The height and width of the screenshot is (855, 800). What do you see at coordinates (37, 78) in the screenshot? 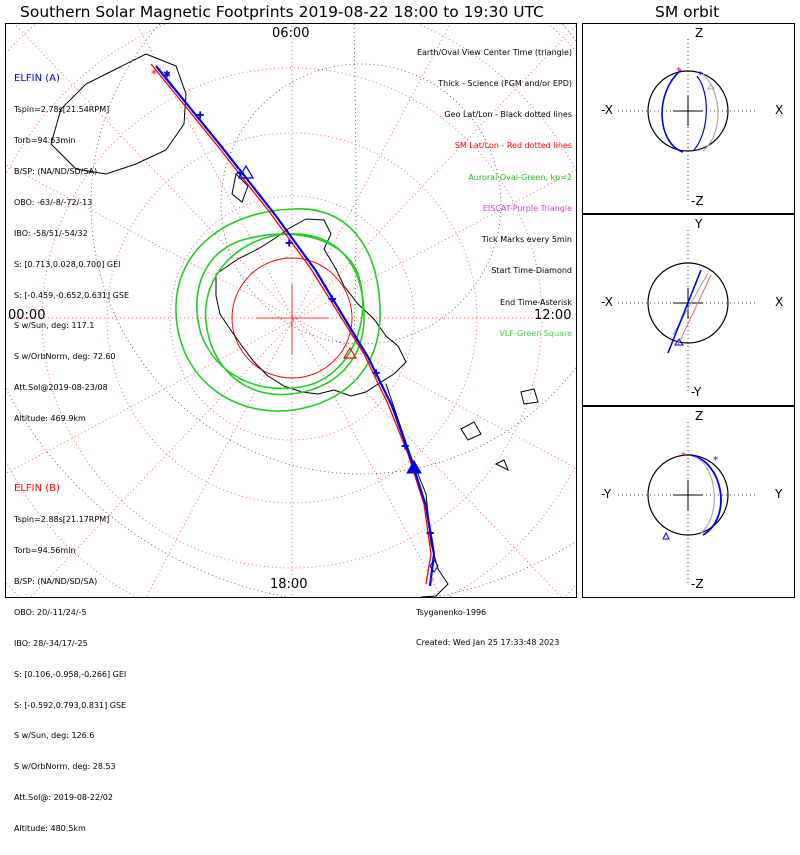
I see `elfin-a-name: ELFIN (A)` at bounding box center [37, 78].